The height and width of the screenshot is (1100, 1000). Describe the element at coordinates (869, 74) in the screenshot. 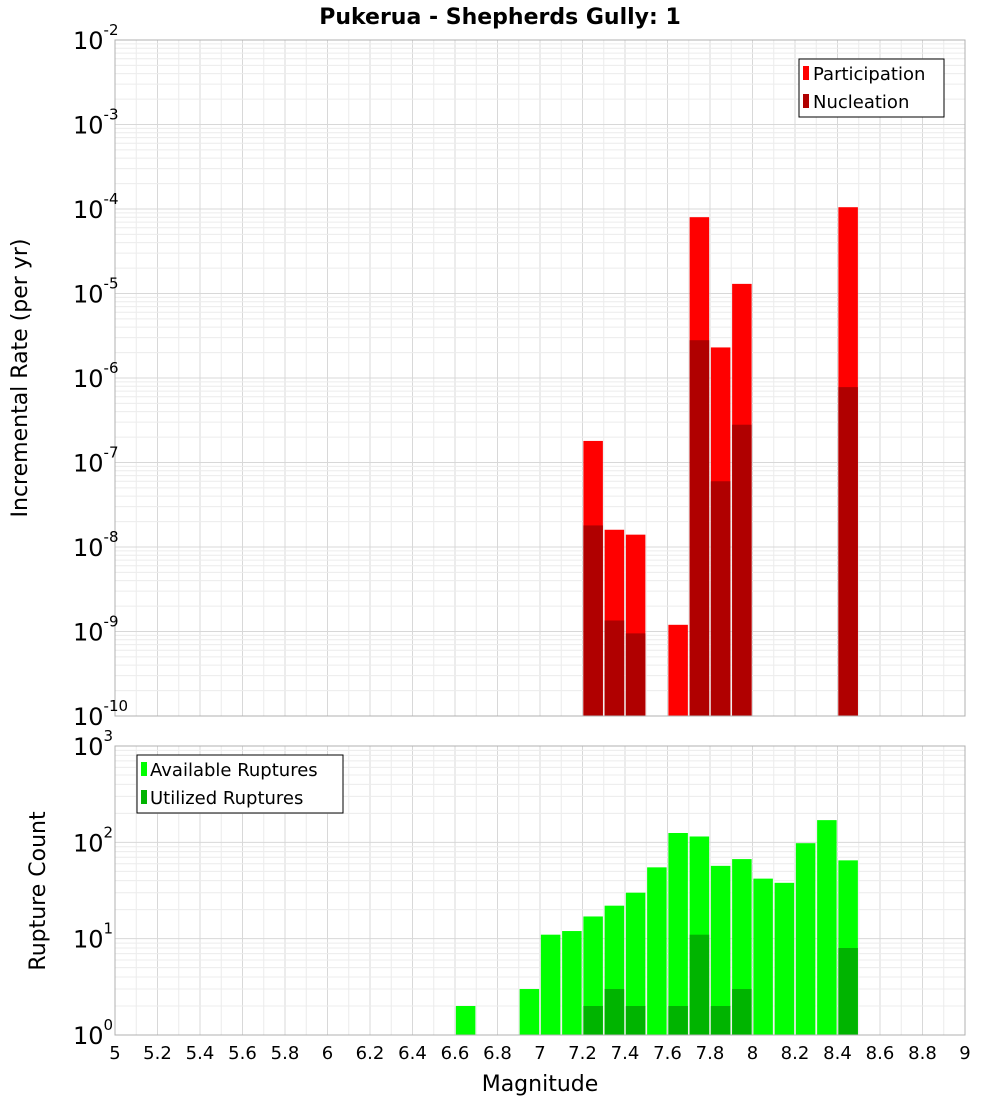

I see `legend-label-participation: Participation` at that location.